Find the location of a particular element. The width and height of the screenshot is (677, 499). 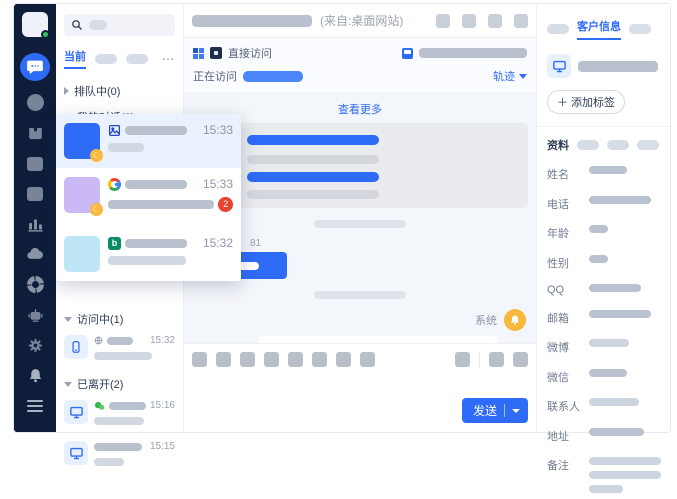

moon-status-badge: ☾ is located at coordinates (96, 155).